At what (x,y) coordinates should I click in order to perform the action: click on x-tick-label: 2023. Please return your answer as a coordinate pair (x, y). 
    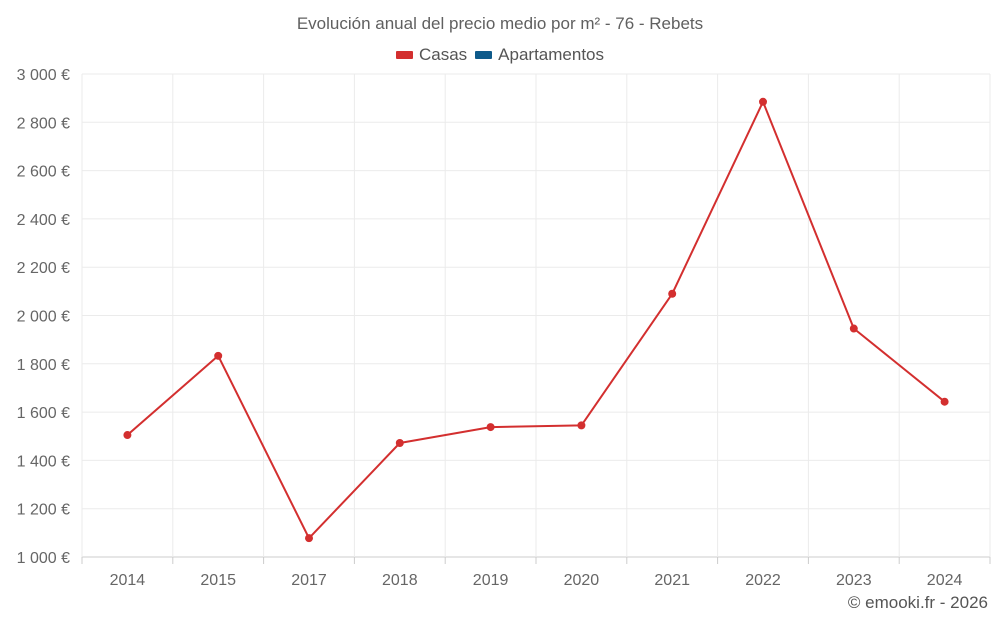
    Looking at the image, I should click on (854, 580).